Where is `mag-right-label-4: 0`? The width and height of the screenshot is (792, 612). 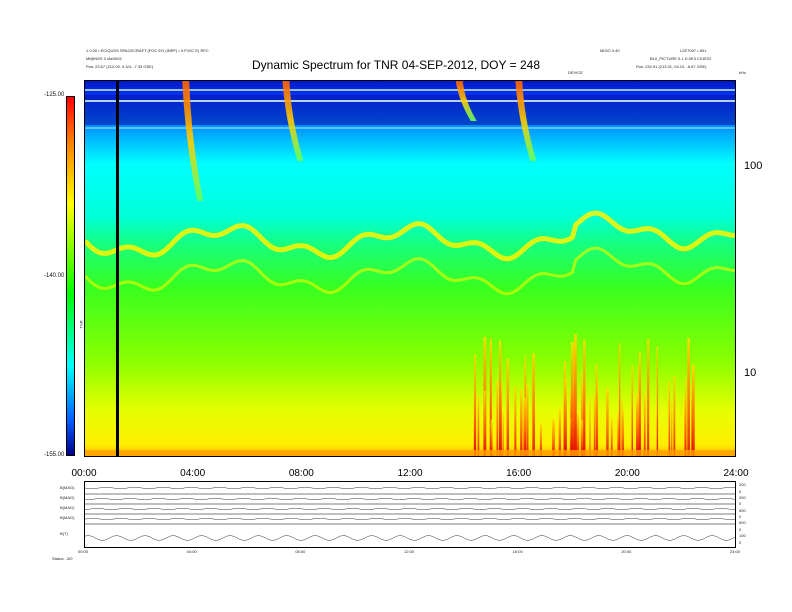
mag-right-label-4: 0 is located at coordinates (740, 503).